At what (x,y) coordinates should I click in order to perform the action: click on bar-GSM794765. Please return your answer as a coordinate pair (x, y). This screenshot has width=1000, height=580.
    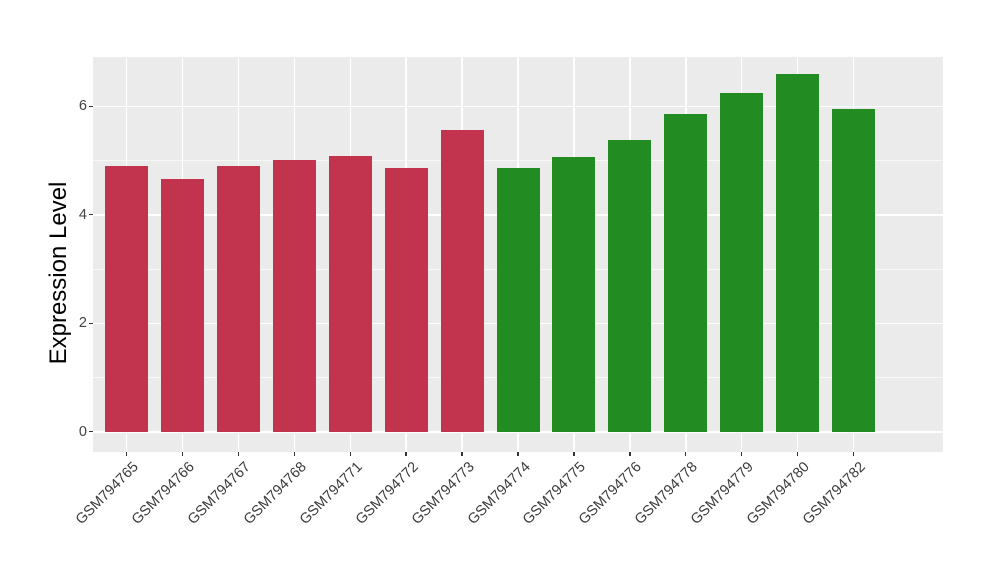
    Looking at the image, I should click on (127, 299).